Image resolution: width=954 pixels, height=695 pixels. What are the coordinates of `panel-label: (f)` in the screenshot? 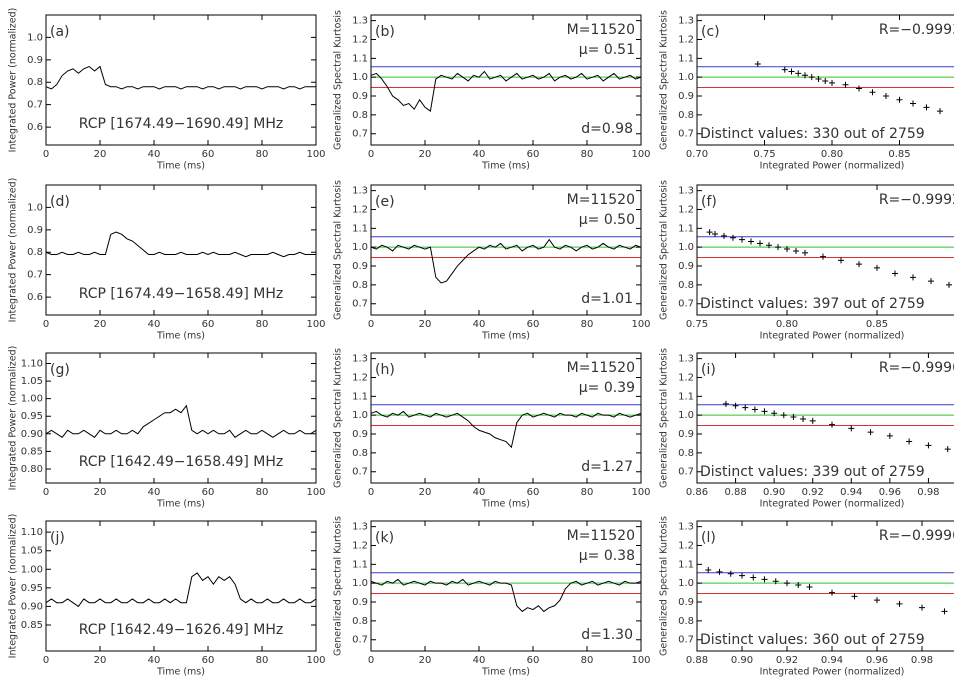 It's located at (709, 202).